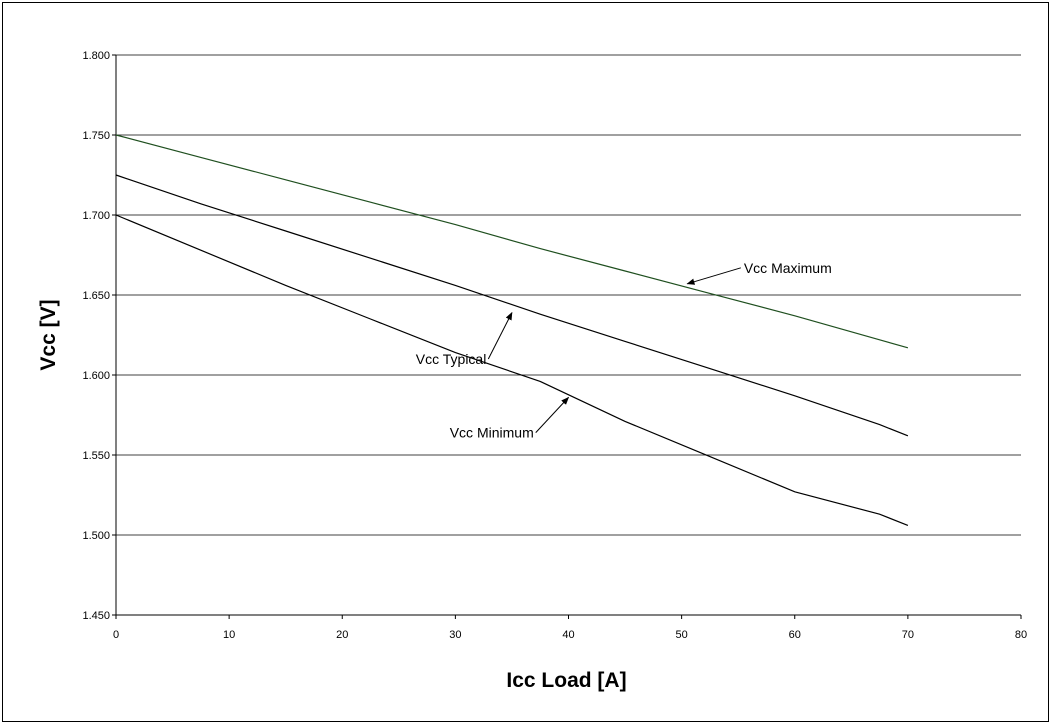  Describe the element at coordinates (795, 635) in the screenshot. I see `x-tick-label: 60` at that location.